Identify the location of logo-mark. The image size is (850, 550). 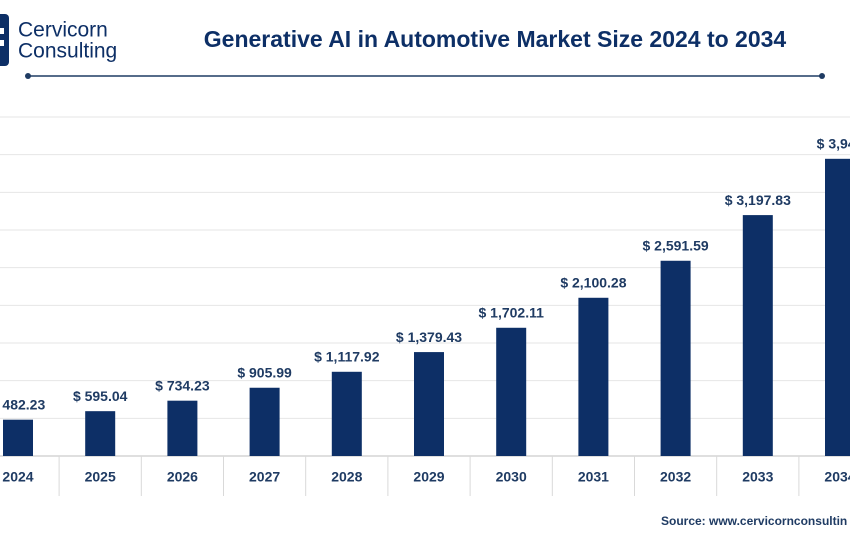
(4, 40).